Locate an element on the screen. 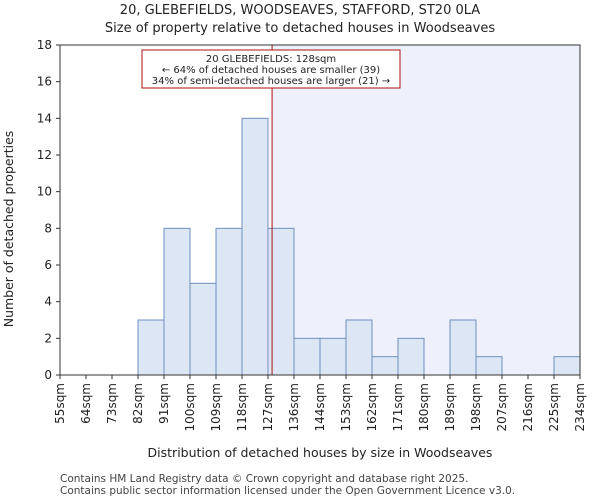  x-tick-label: 118sqm is located at coordinates (242, 407).